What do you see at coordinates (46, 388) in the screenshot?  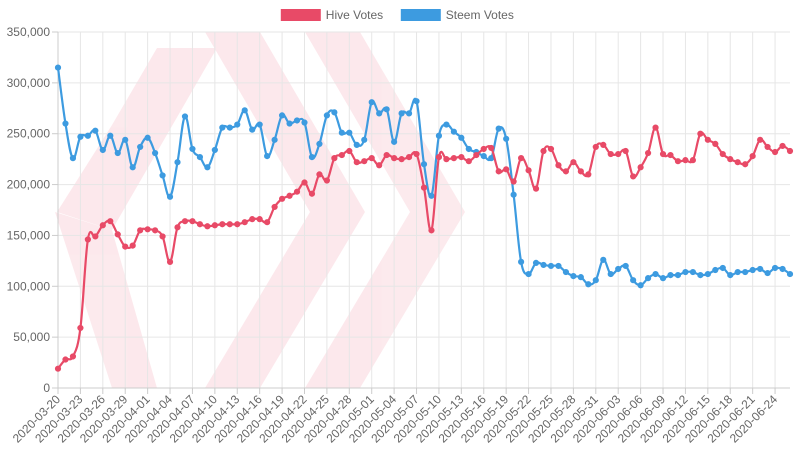 I see `y-tick-label: 0` at bounding box center [46, 388].